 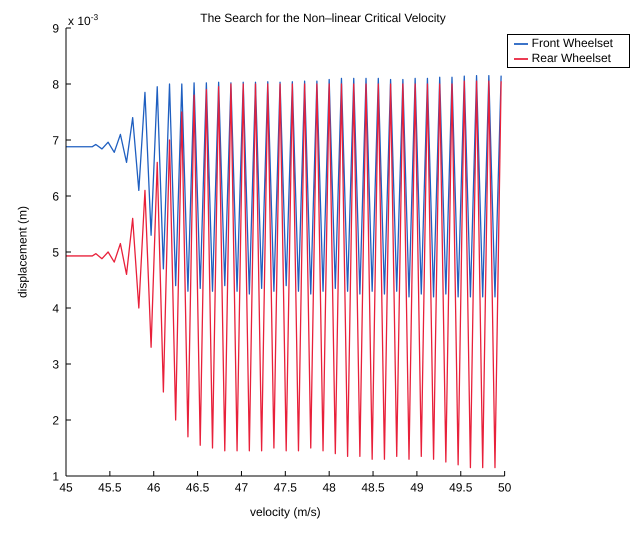 What do you see at coordinates (505, 487) in the screenshot?
I see `x-tick-label: 50` at bounding box center [505, 487].